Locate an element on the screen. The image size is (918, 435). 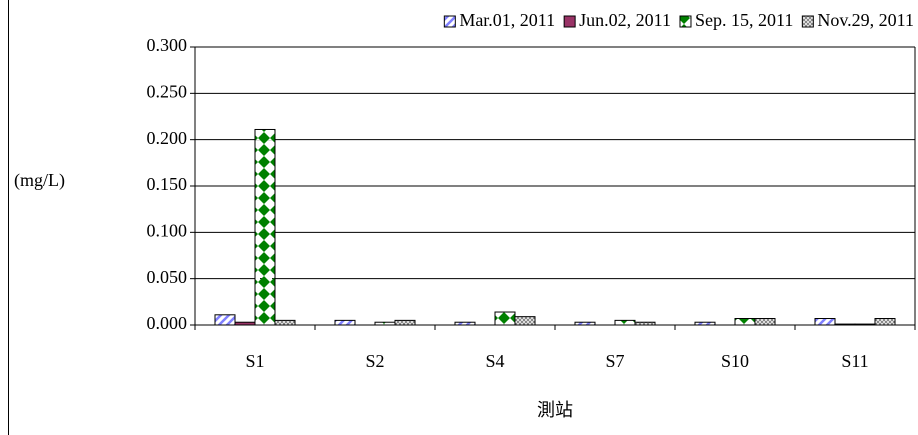
y-tick-label: 0.200 is located at coordinates (167, 138).